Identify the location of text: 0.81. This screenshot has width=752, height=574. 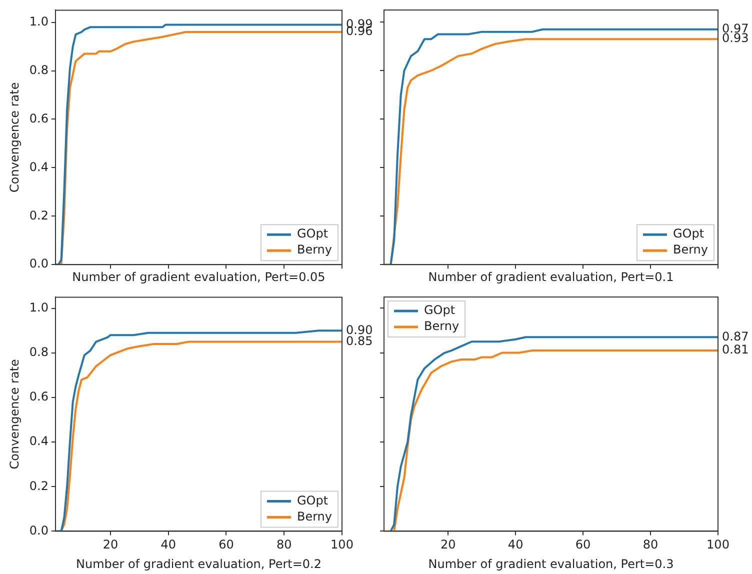
(735, 349).